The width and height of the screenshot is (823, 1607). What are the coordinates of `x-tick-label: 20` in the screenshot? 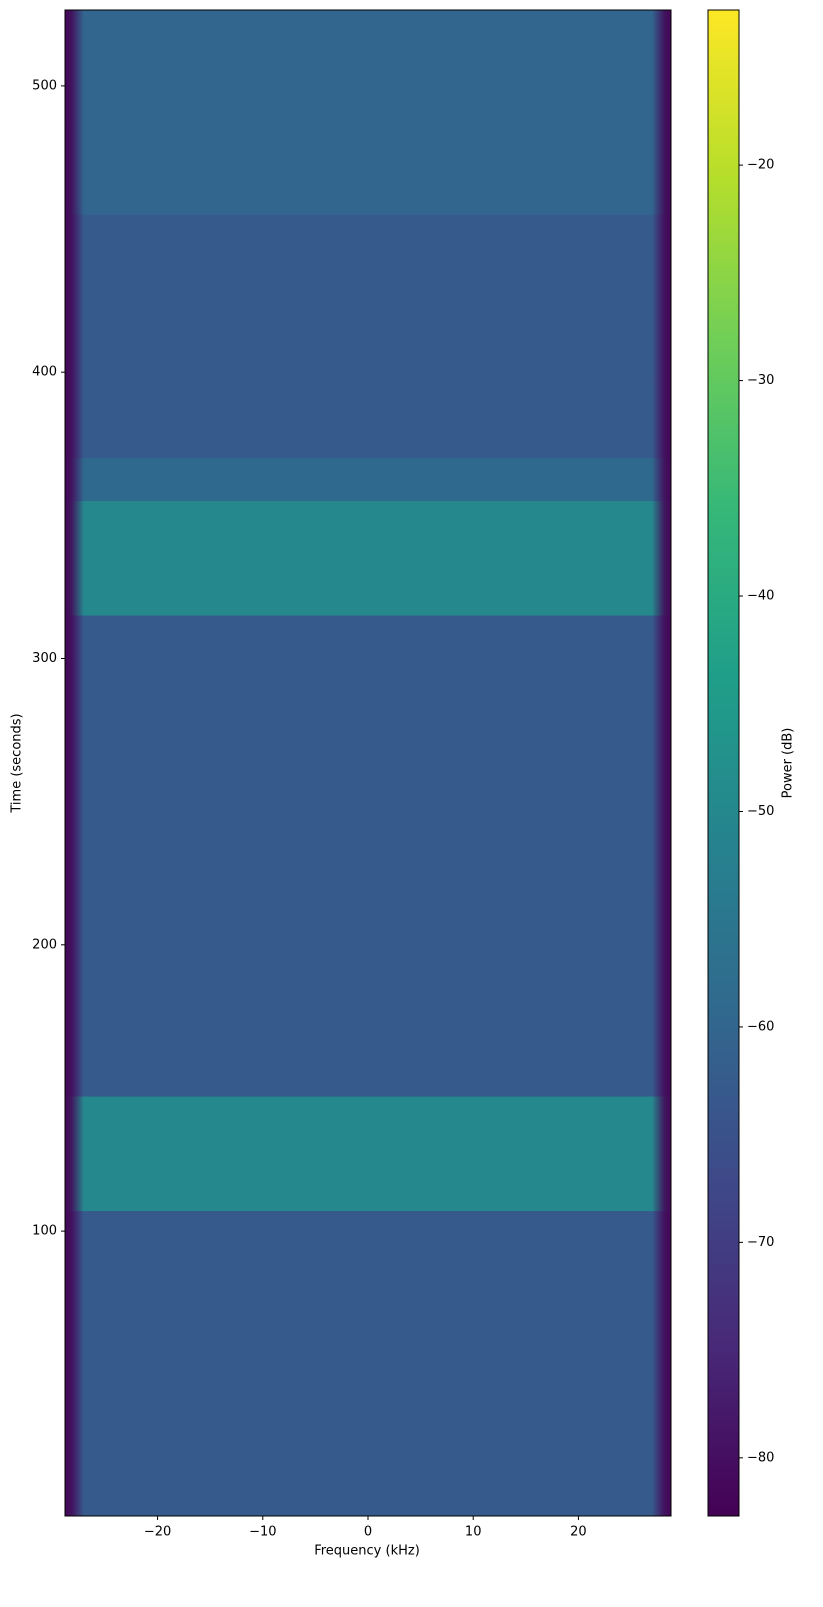 It's located at (578, 1532).